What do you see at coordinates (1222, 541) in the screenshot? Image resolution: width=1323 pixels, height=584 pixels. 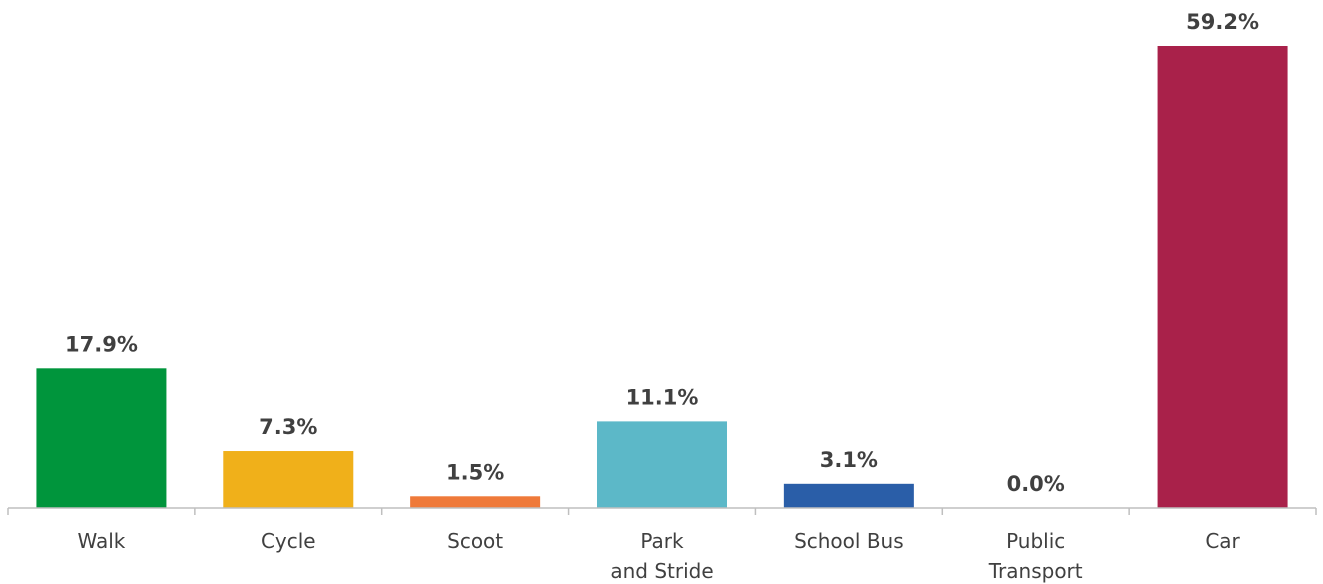 I see `x-tick-label-6: Car` at bounding box center [1222, 541].